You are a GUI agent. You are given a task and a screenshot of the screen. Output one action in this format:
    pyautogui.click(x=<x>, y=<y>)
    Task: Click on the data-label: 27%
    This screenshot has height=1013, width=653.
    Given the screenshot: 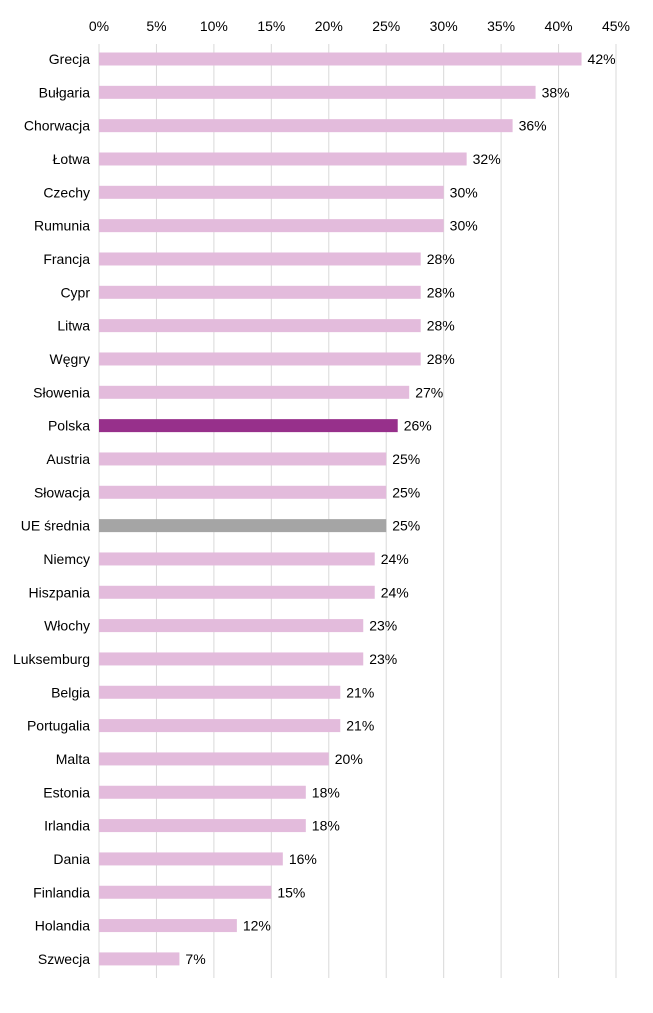 What is the action you would take?
    pyautogui.click(x=429, y=392)
    